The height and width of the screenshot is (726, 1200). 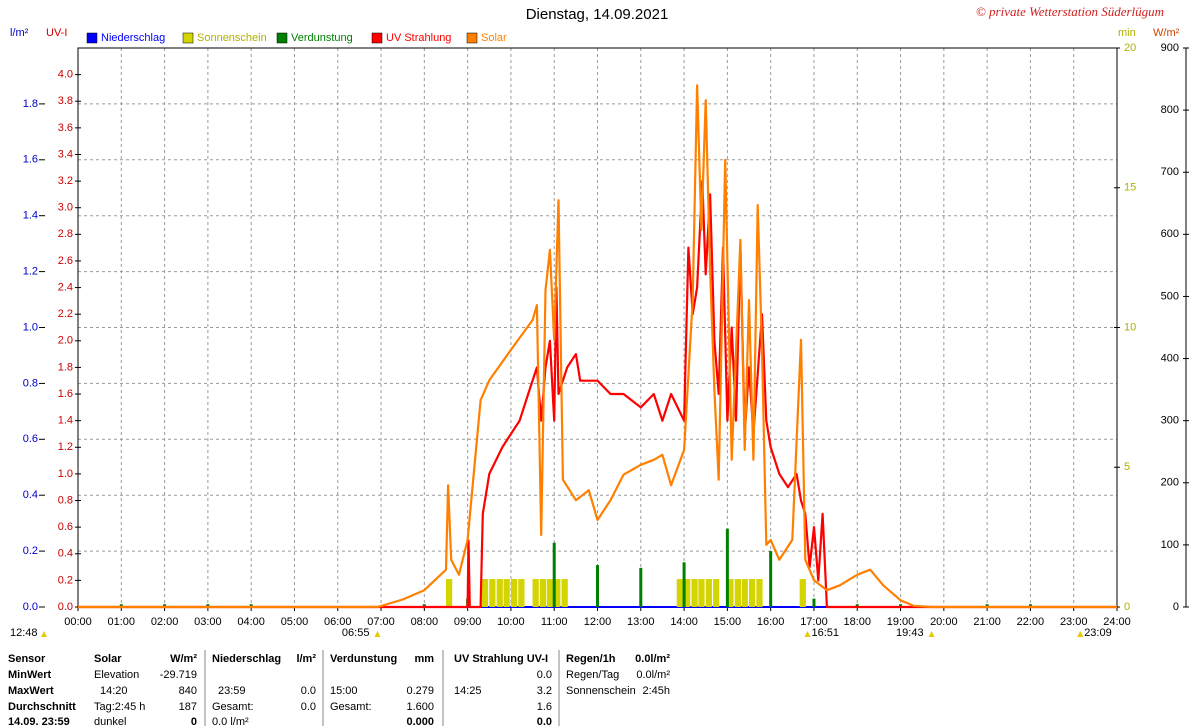 What do you see at coordinates (133, 38) in the screenshot?
I see `legend-label: Niederschlag` at bounding box center [133, 38].